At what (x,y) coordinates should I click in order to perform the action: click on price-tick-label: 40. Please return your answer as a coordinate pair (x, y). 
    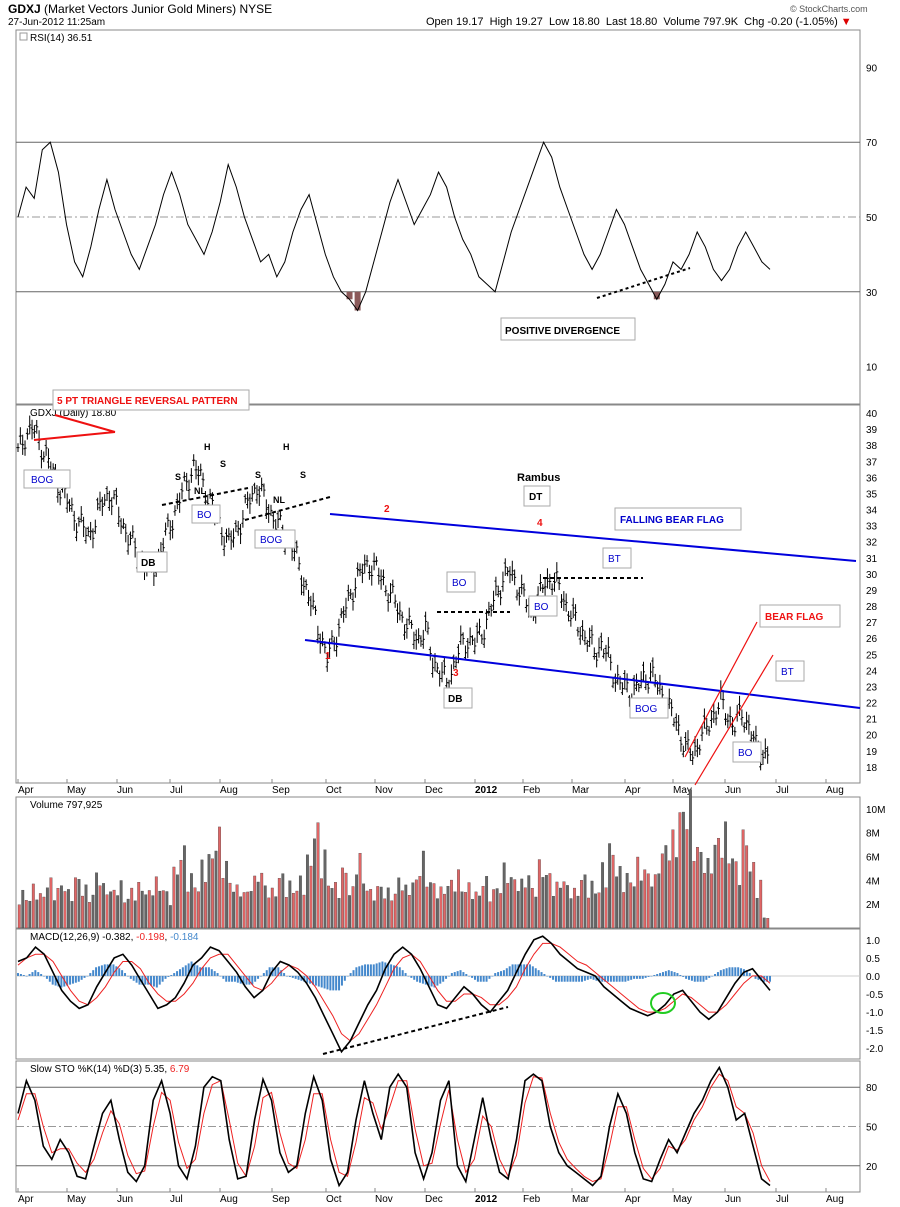
    Looking at the image, I should click on (872, 414).